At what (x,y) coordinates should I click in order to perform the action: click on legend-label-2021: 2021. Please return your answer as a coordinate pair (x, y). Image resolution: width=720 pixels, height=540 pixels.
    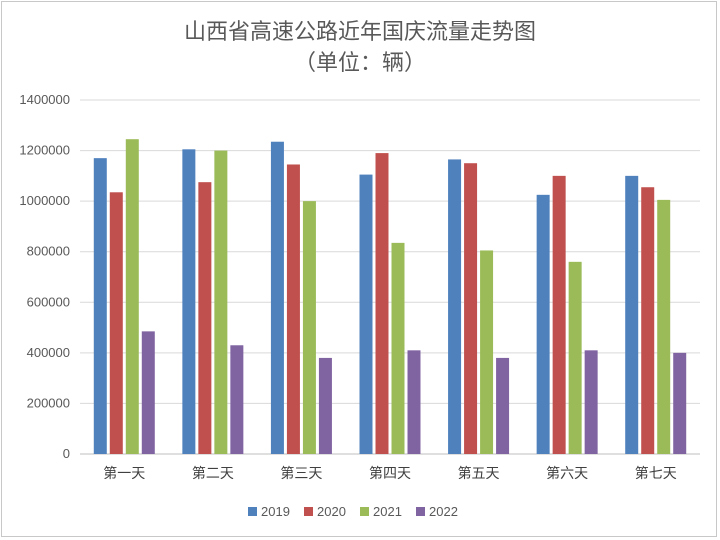
    Looking at the image, I should click on (387, 511).